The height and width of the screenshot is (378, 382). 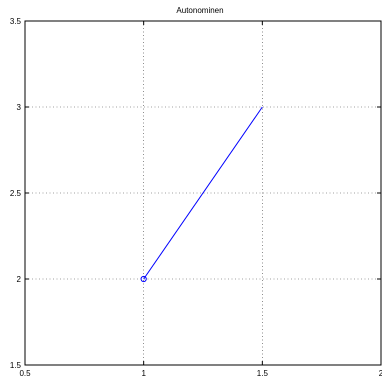 I want to click on chart-title: Autonominen, so click(x=199, y=10).